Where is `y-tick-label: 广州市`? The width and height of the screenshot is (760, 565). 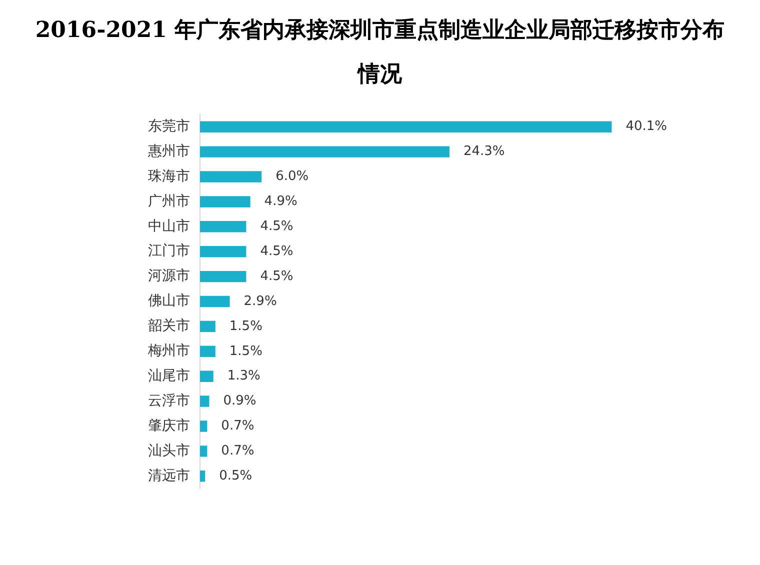
y-tick-label: 广州市 is located at coordinates (169, 201).